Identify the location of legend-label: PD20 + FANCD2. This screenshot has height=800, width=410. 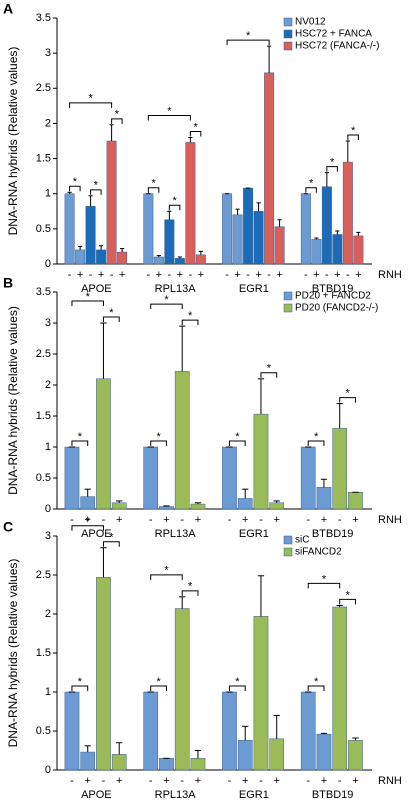
(333, 296).